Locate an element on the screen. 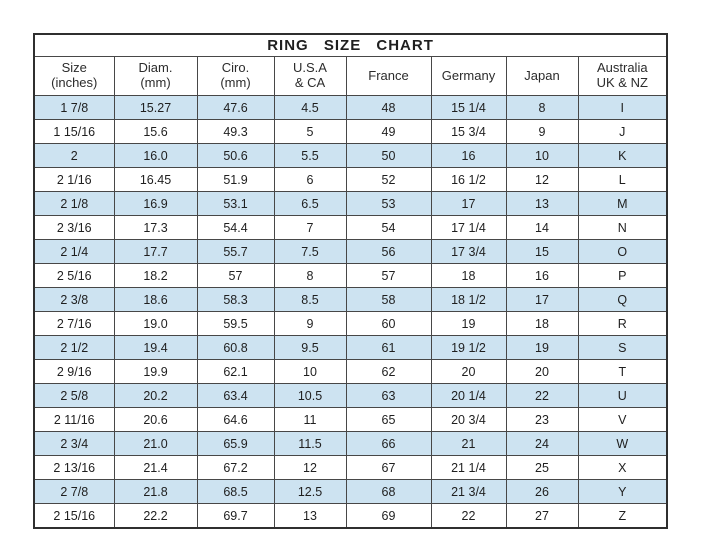  table-cell: 69.7 is located at coordinates (235, 516).